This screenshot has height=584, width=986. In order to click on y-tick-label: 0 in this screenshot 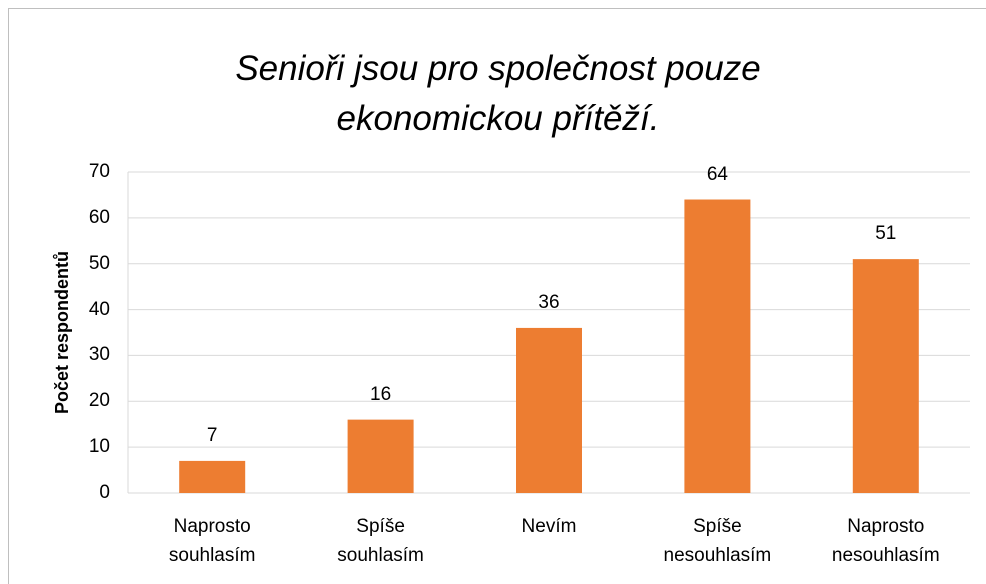, I will do `click(104, 492)`.